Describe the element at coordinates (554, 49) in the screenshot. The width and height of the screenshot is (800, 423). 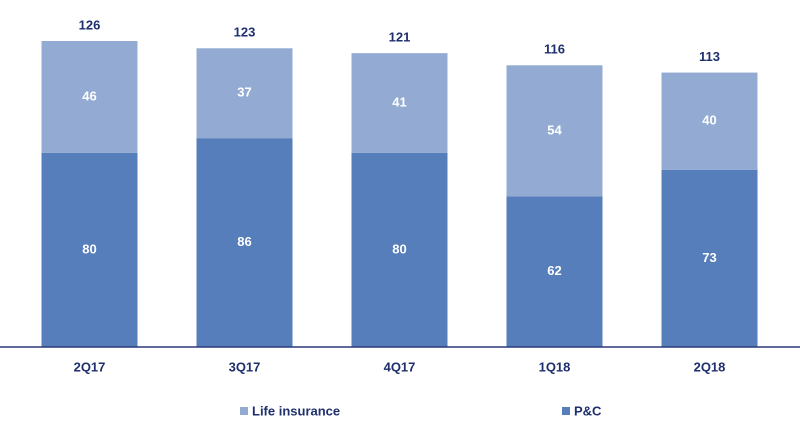
I see `total-label: 116` at that location.